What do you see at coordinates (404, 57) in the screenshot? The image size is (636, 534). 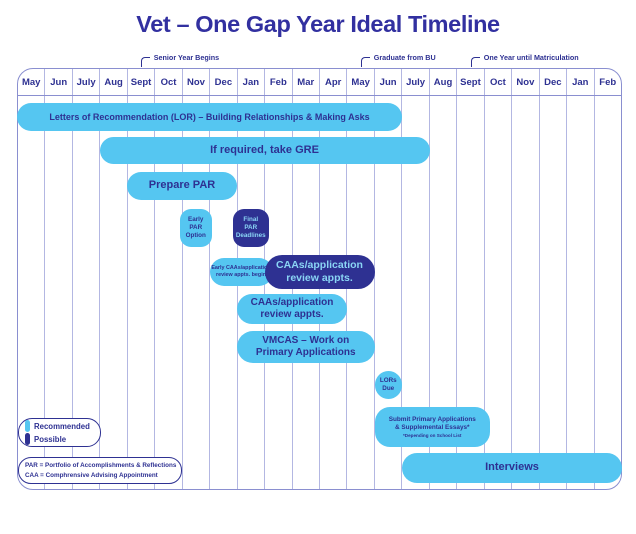 I see `annotation-label-2: Graduate from BU` at bounding box center [404, 57].